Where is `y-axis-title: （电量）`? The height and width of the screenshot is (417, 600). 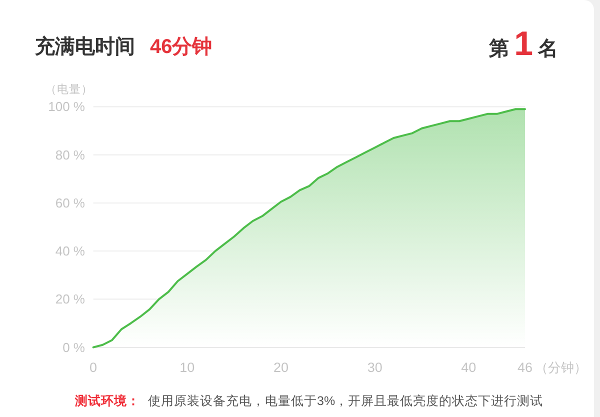
y-axis-title: （电量） is located at coordinates (69, 89).